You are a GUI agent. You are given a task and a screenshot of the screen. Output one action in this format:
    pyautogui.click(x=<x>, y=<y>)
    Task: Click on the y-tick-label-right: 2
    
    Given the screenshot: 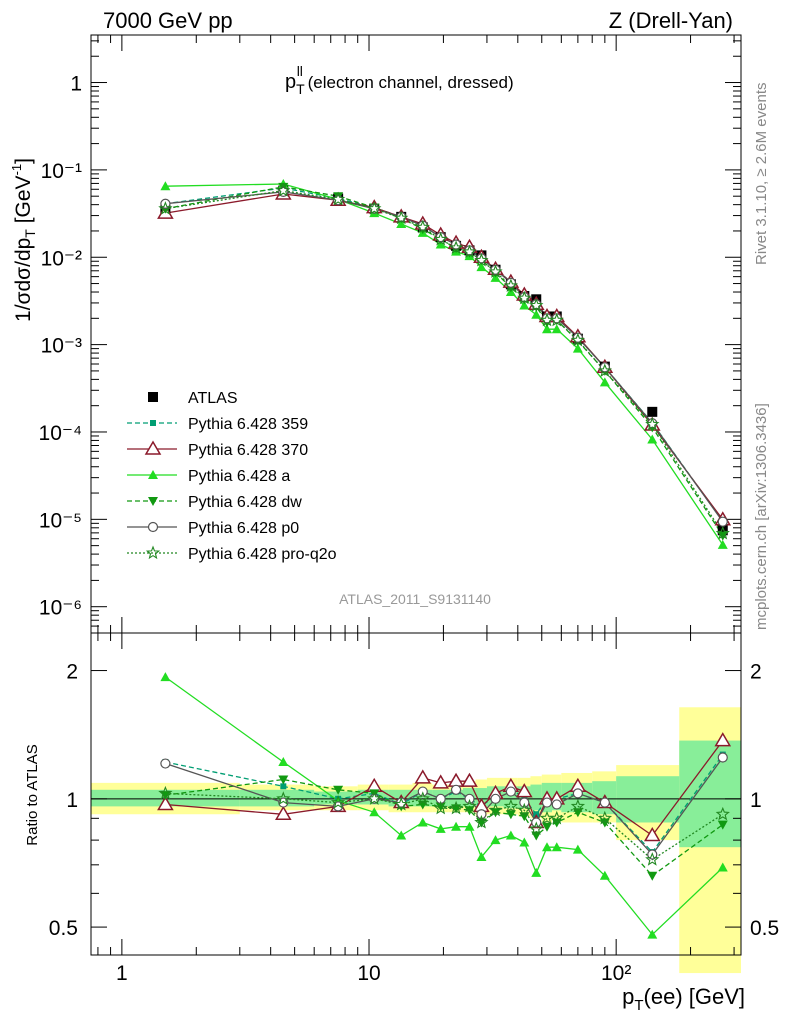 What is the action you would take?
    pyautogui.click(x=756, y=672)
    